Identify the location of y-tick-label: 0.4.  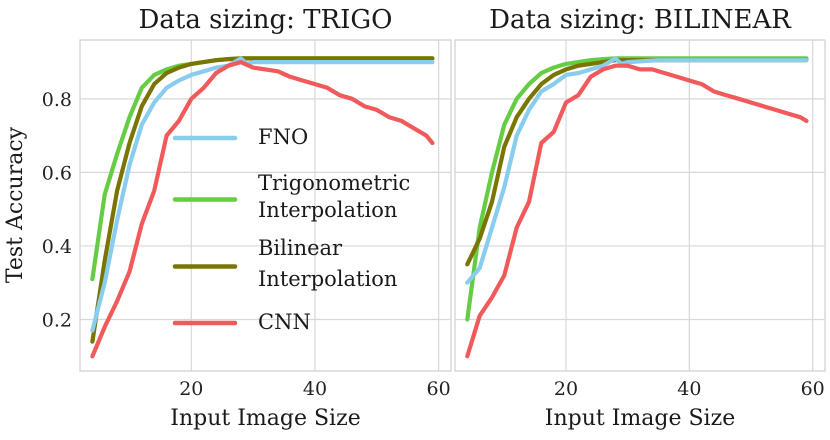
(57, 247).